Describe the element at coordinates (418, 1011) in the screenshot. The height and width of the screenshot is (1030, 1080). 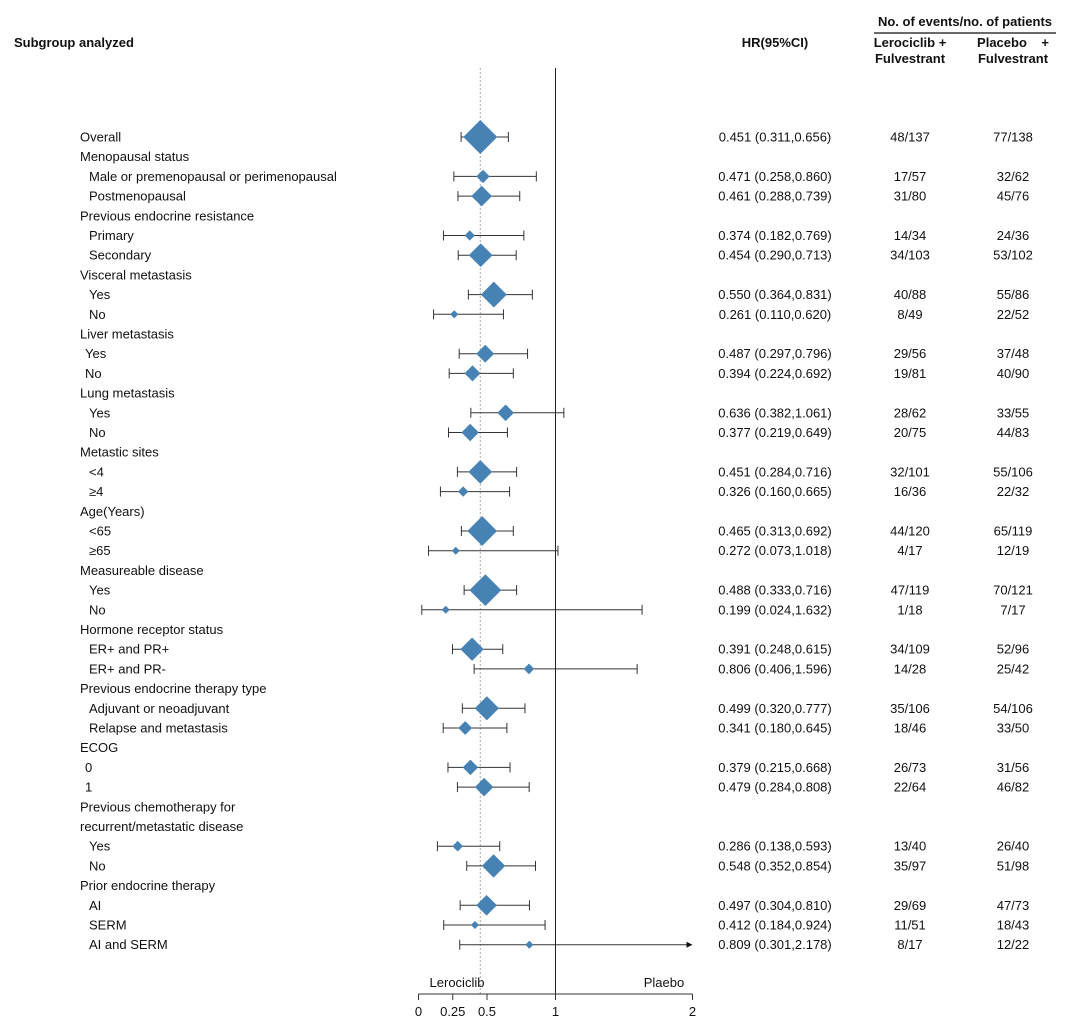
I see `x-tick-label: 0` at that location.